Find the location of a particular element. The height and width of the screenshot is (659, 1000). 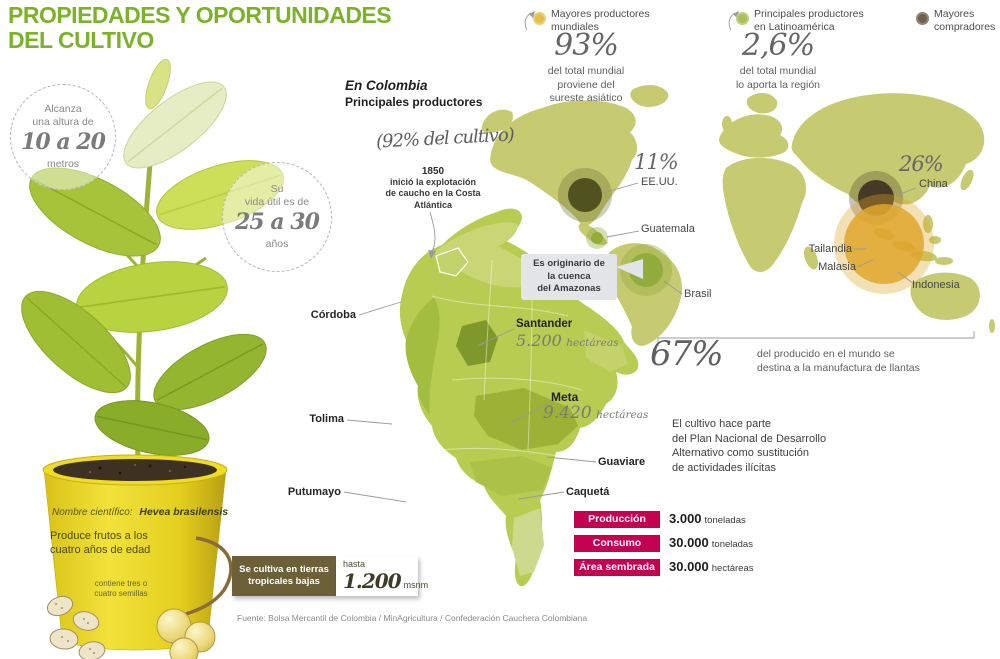

brown-dot-icon is located at coordinates (922, 18).